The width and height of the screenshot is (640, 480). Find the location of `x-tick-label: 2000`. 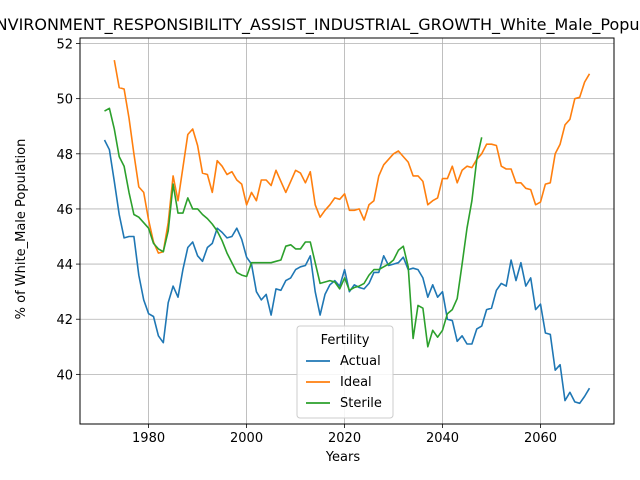

x-tick-label: 2000 is located at coordinates (246, 438).